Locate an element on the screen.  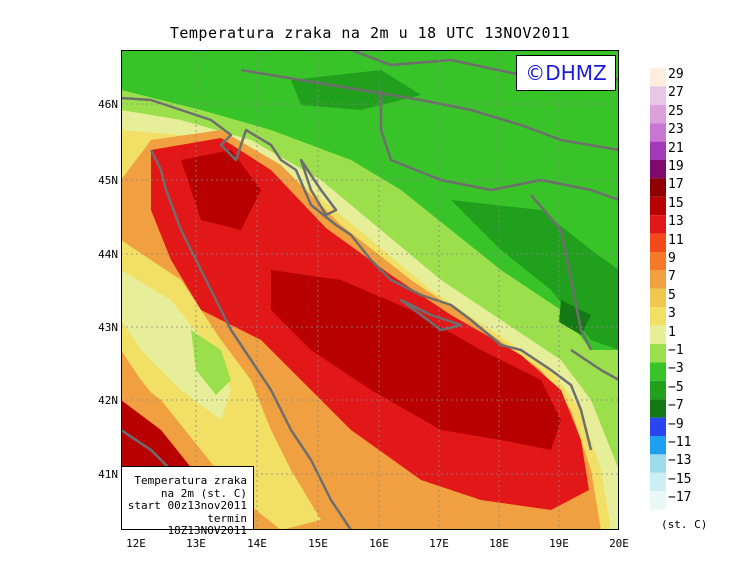
legend-label: 3 is located at coordinates (672, 314).